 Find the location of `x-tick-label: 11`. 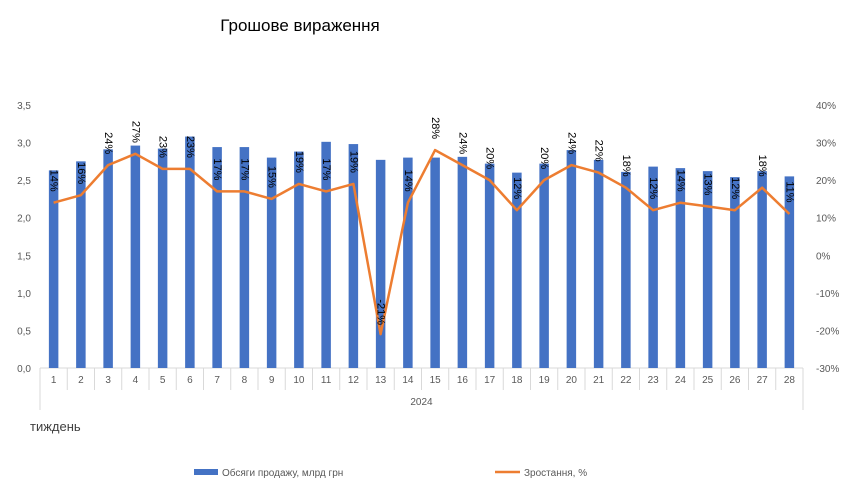

x-tick-label: 11 is located at coordinates (326, 380).